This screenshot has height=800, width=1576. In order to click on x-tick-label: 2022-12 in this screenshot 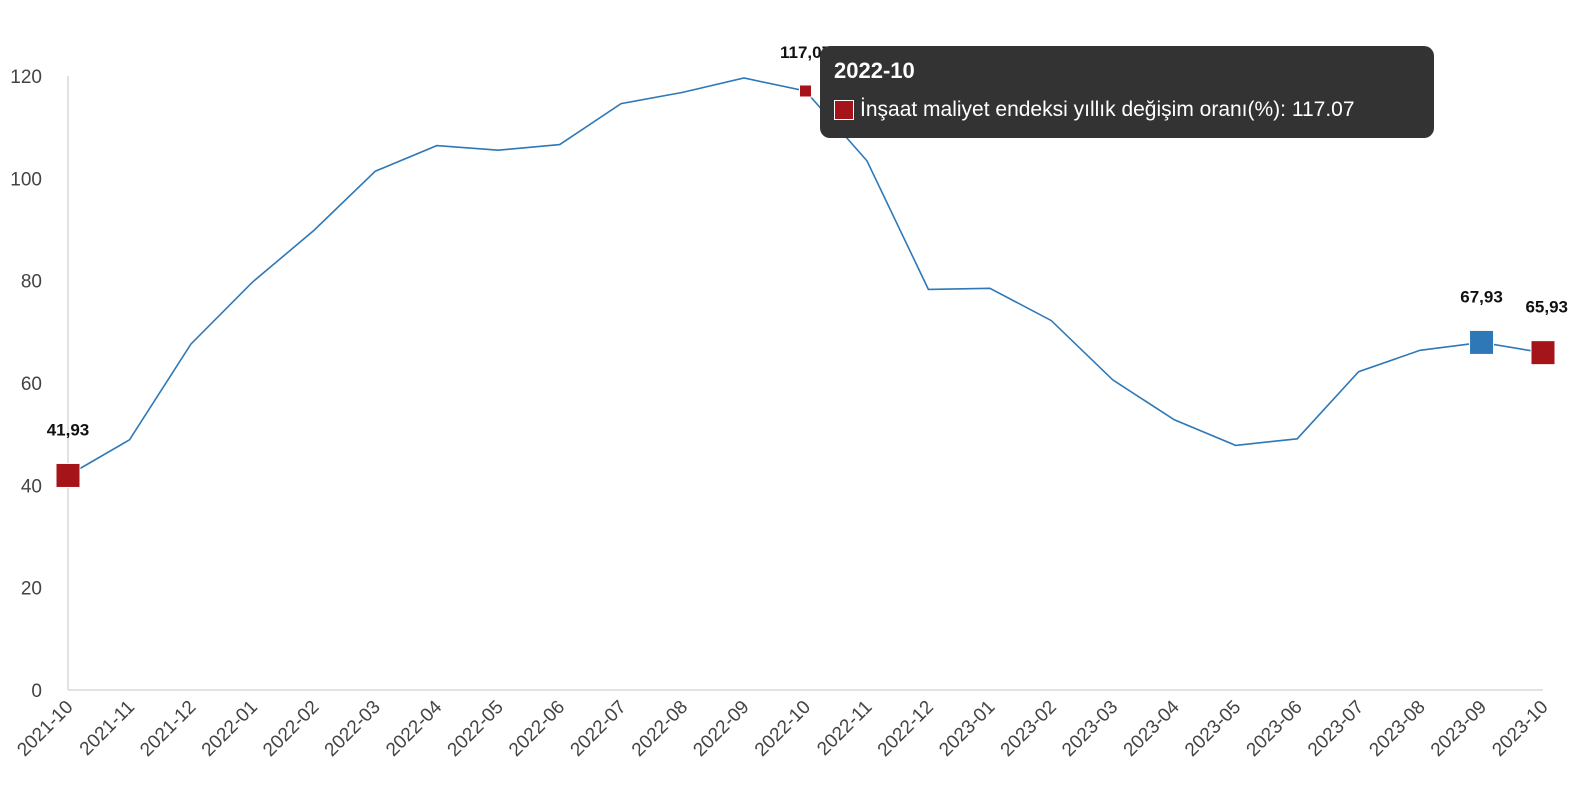, I will do `click(906, 729)`.